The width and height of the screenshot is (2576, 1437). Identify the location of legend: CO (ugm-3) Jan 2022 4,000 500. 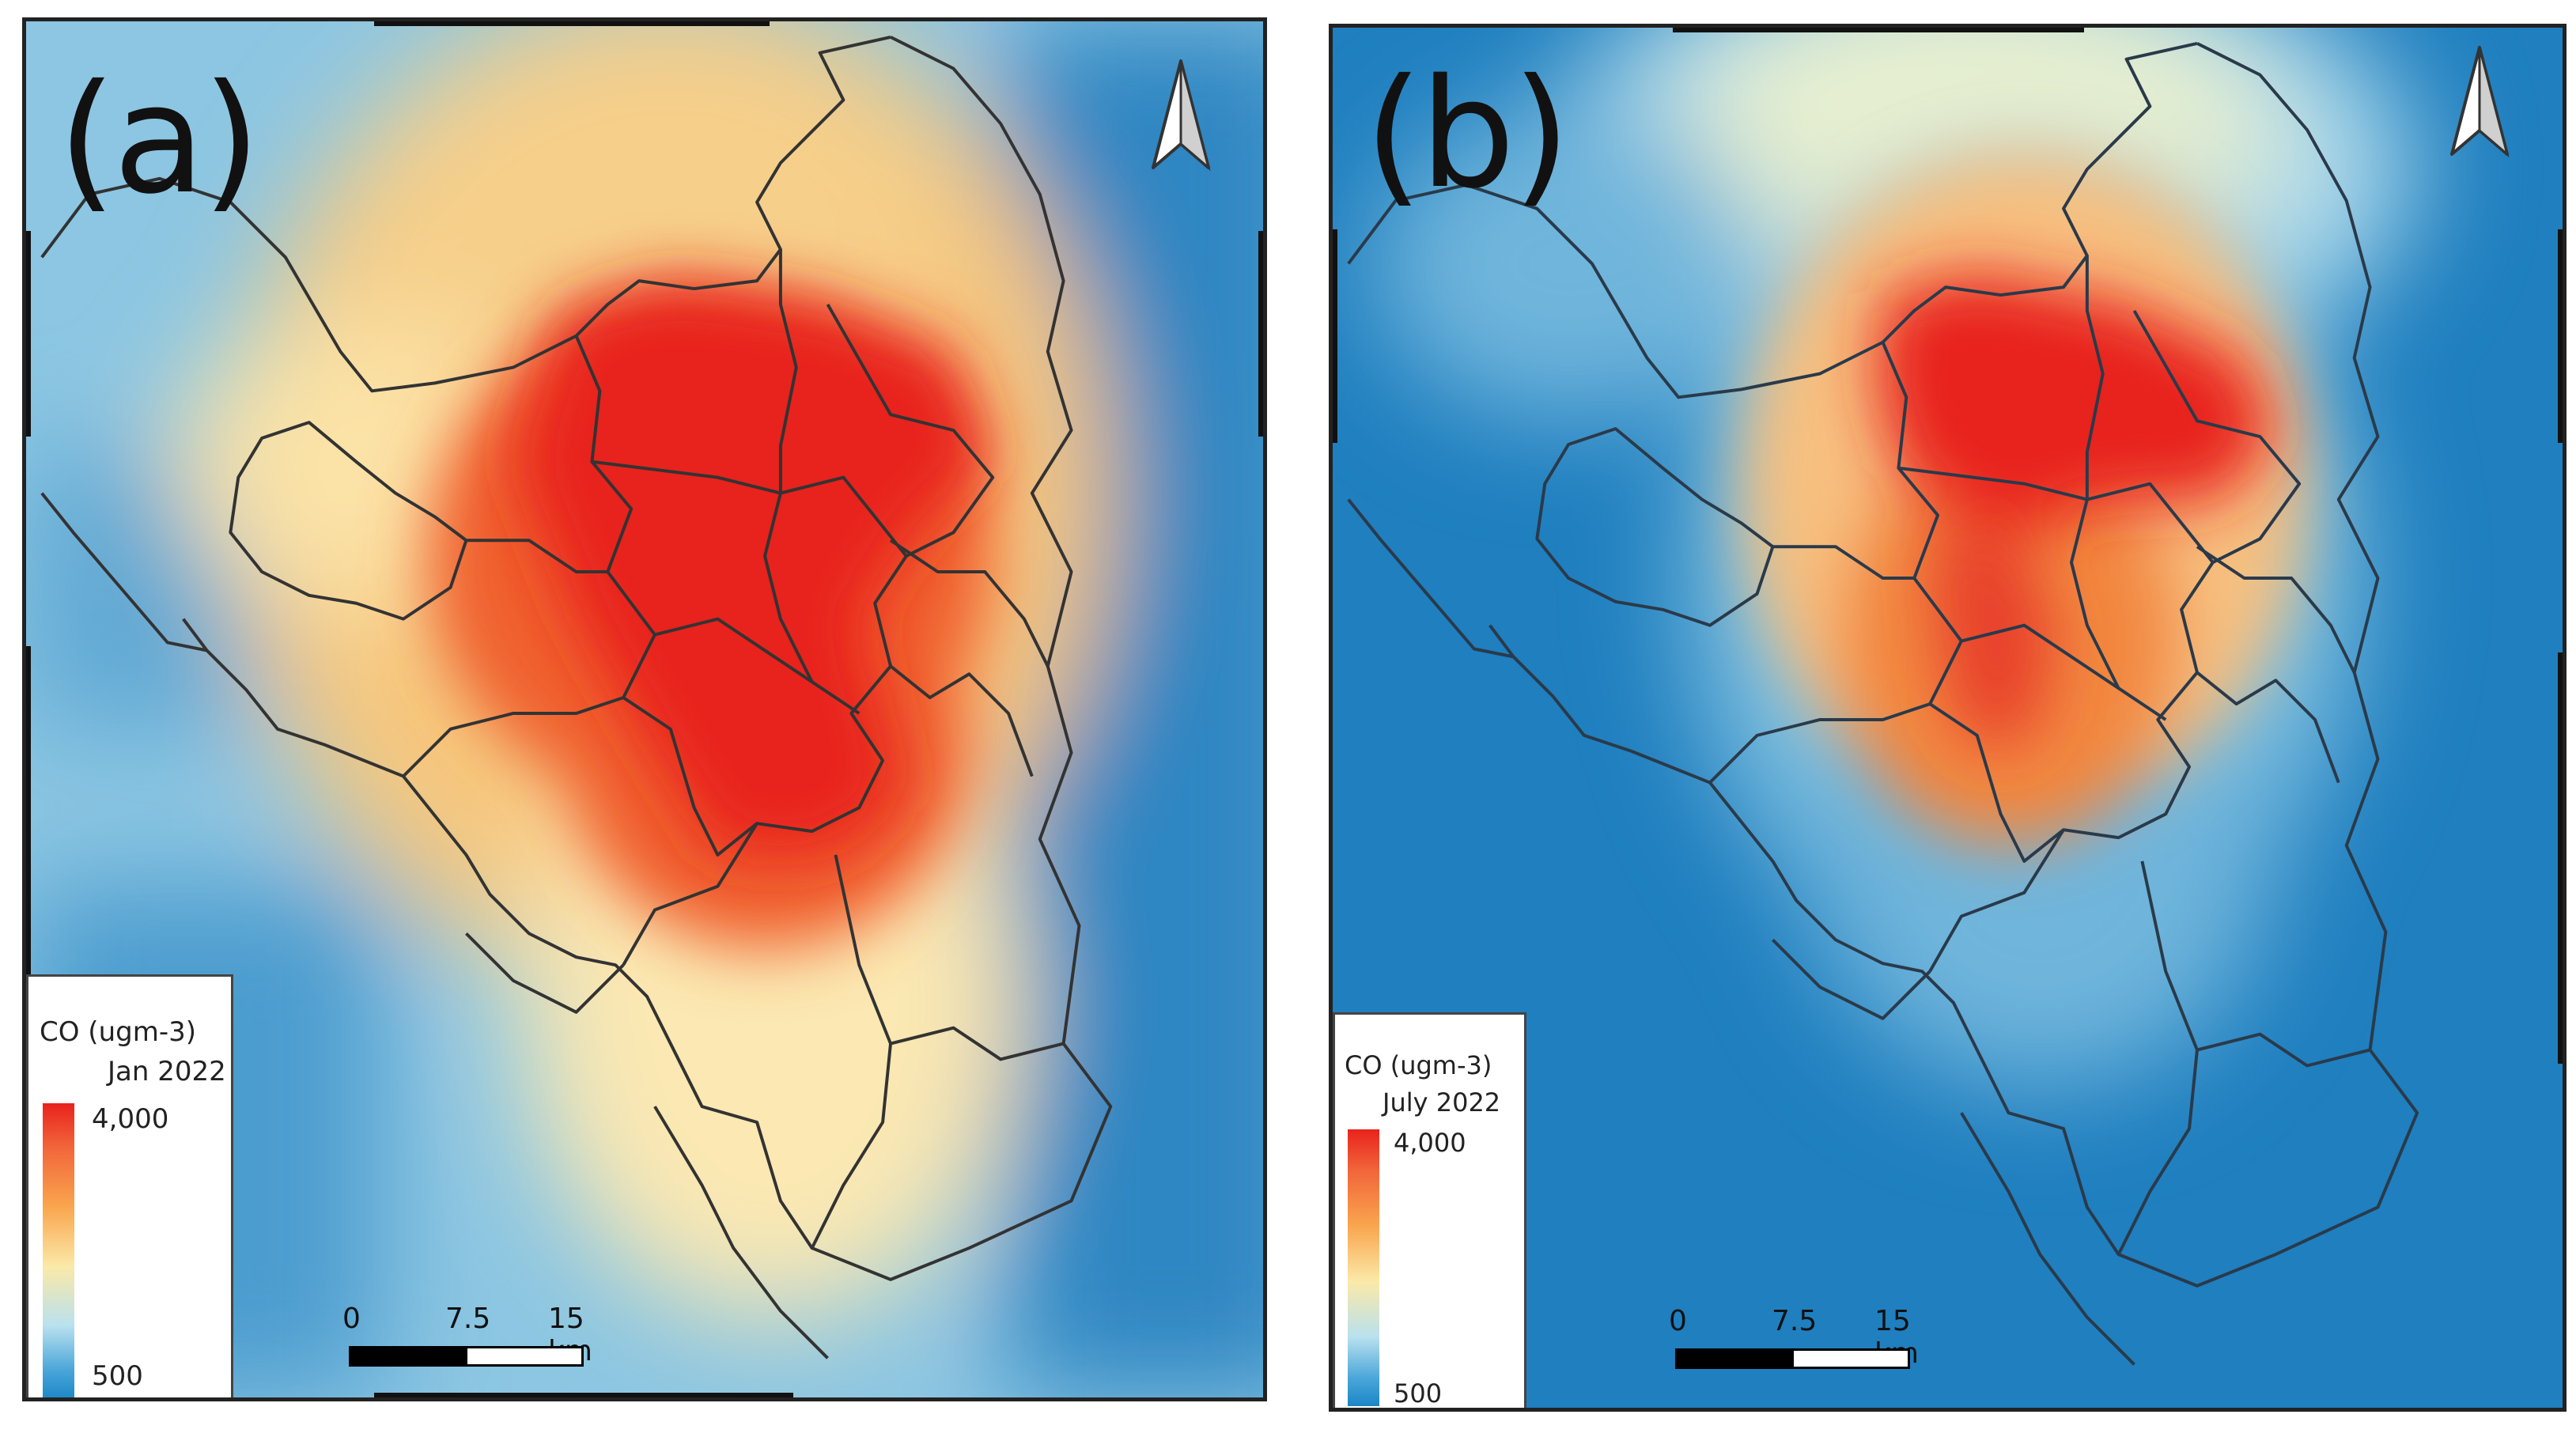
(129, 1185).